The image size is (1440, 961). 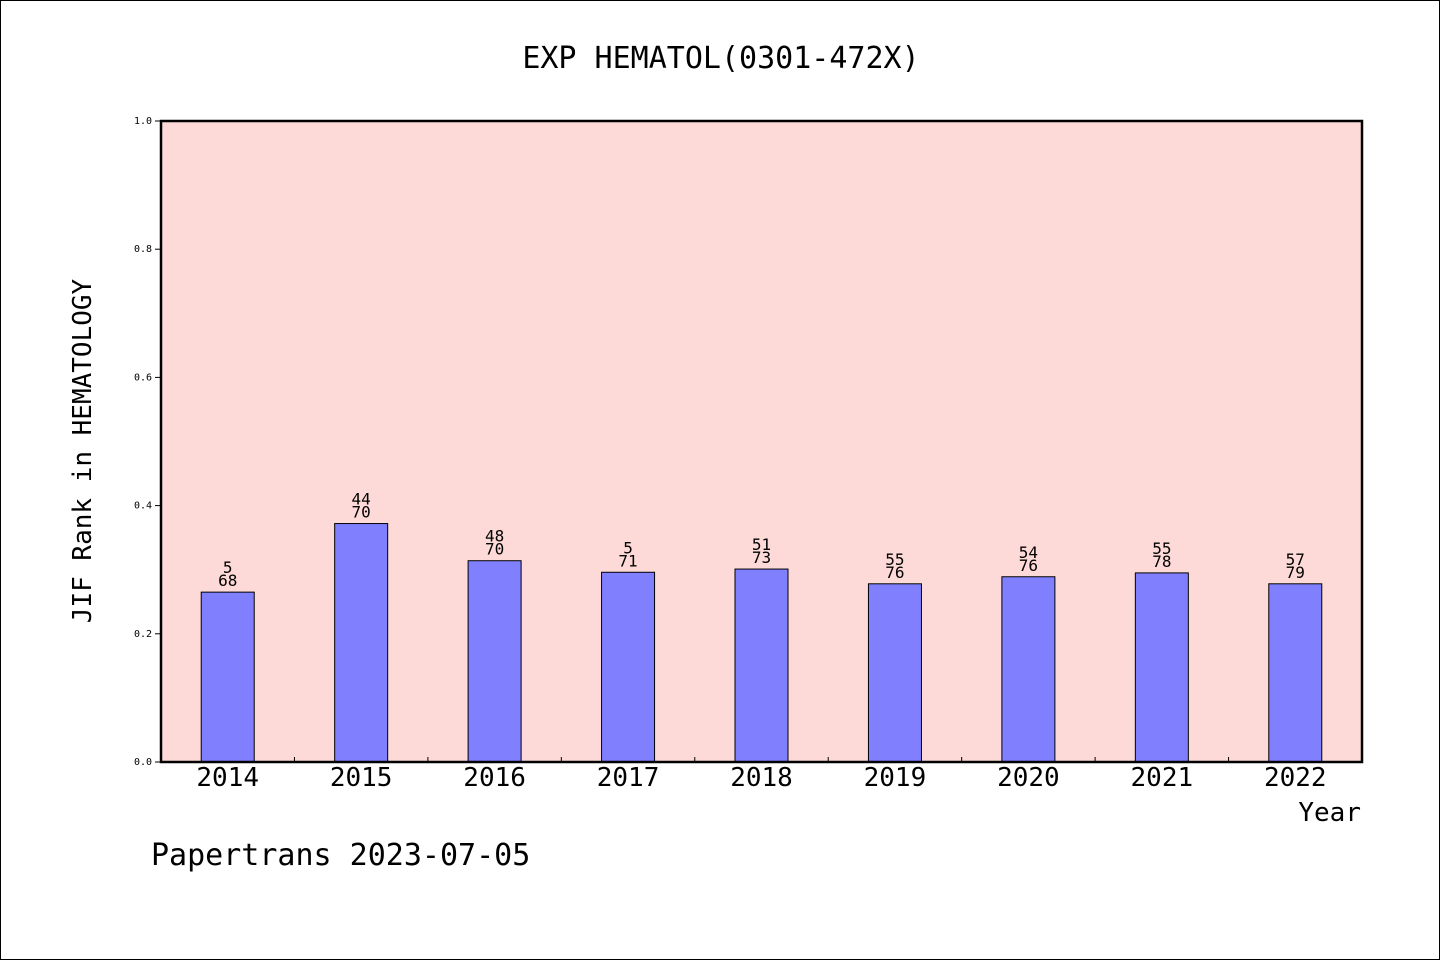 I want to click on data-label-total-2018: 73, so click(x=761, y=557).